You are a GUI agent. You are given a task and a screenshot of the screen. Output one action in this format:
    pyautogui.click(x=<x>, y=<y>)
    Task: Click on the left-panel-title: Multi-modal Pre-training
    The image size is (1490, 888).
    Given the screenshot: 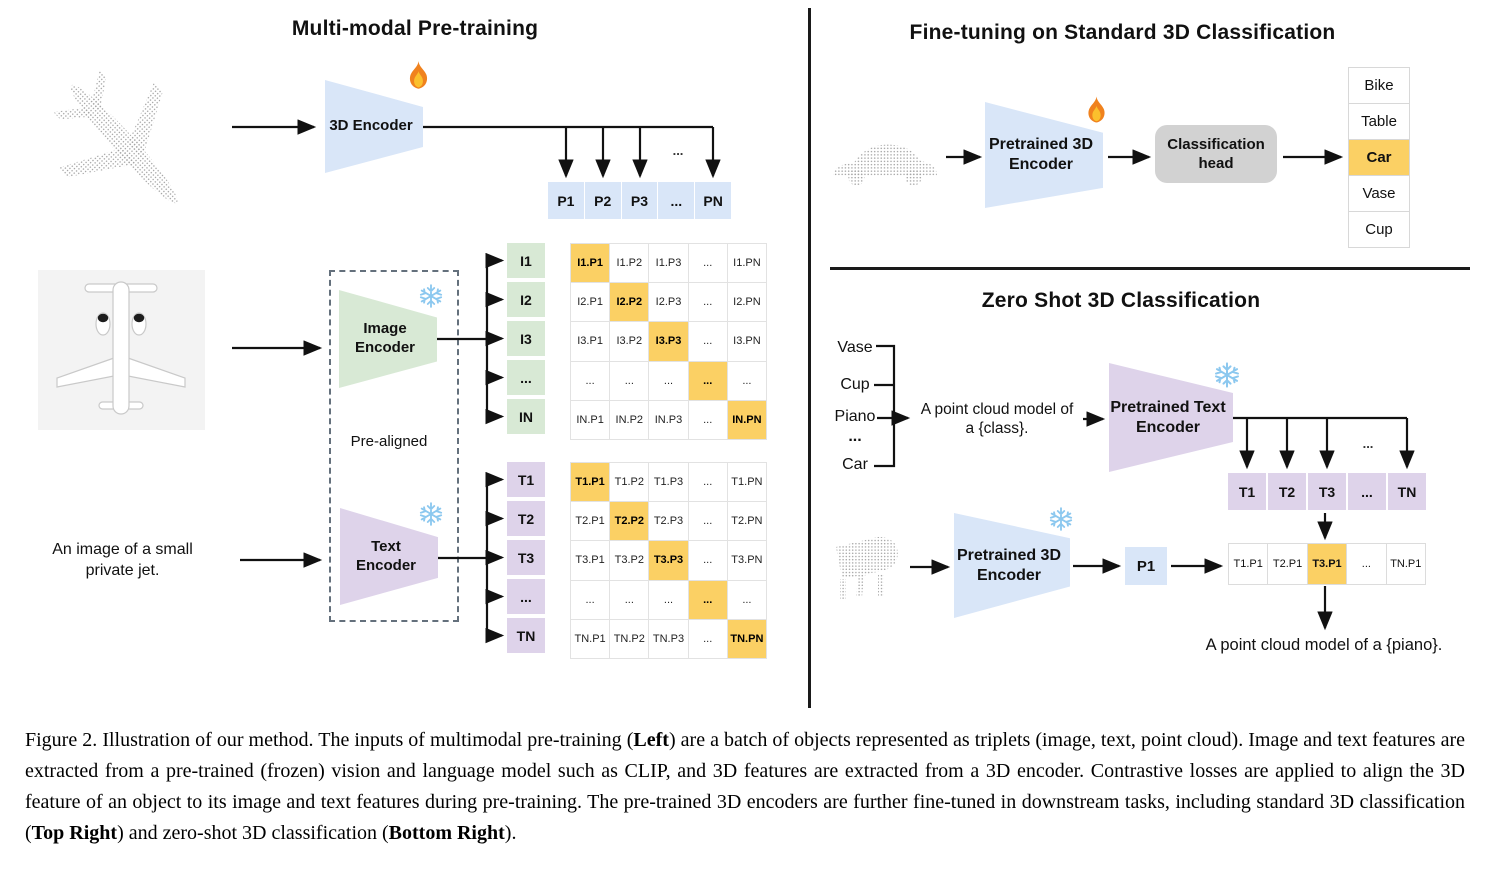 What is the action you would take?
    pyautogui.click(x=415, y=28)
    